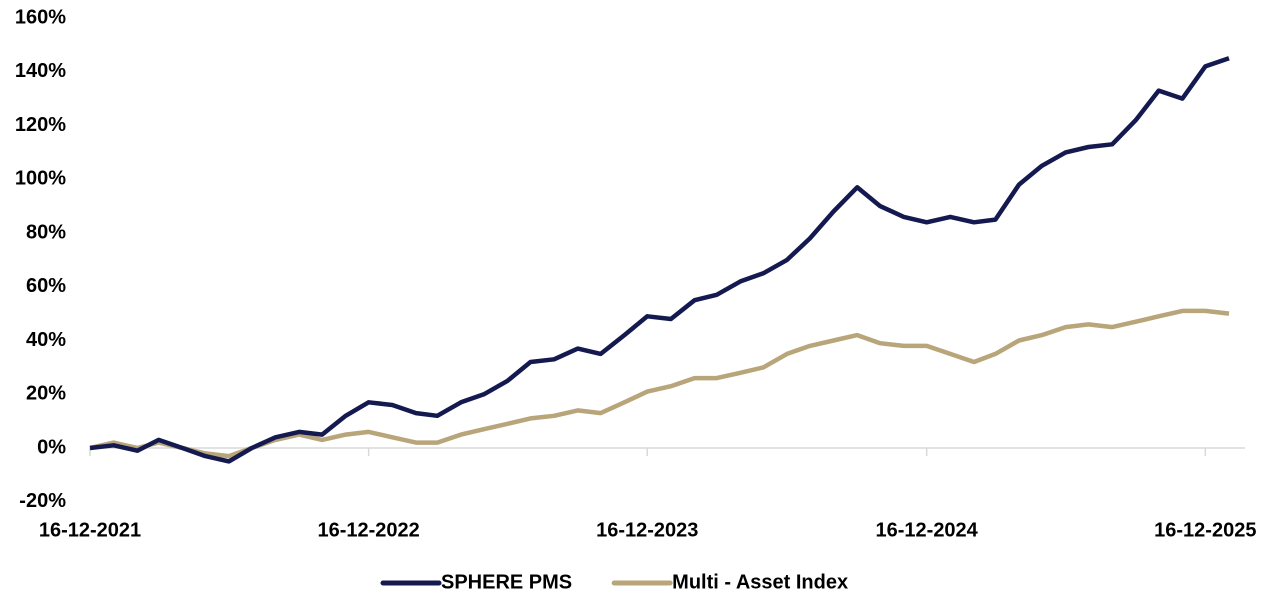 The width and height of the screenshot is (1286, 598). I want to click on y-tick-label: 140%, so click(40, 71).